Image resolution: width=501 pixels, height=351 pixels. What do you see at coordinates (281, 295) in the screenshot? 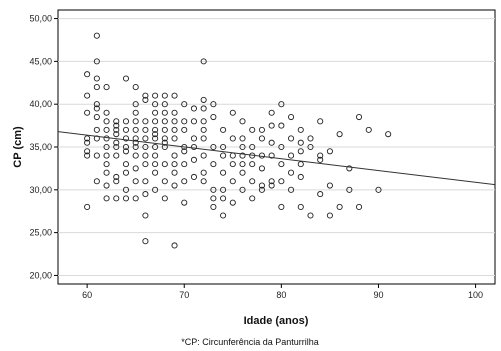
I see `x-tick-label: 80` at bounding box center [281, 295].